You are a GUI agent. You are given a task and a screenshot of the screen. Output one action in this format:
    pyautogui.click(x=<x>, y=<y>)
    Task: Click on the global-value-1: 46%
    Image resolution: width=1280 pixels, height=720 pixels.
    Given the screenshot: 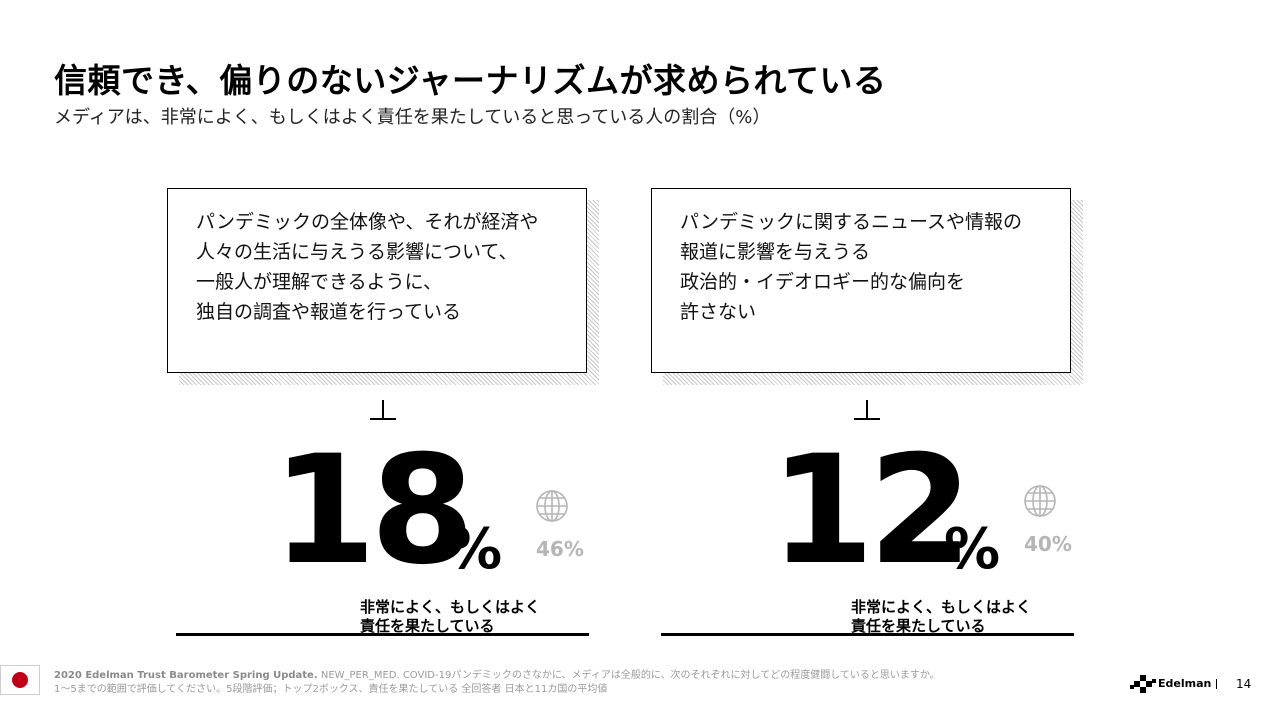 What is the action you would take?
    pyautogui.click(x=560, y=549)
    